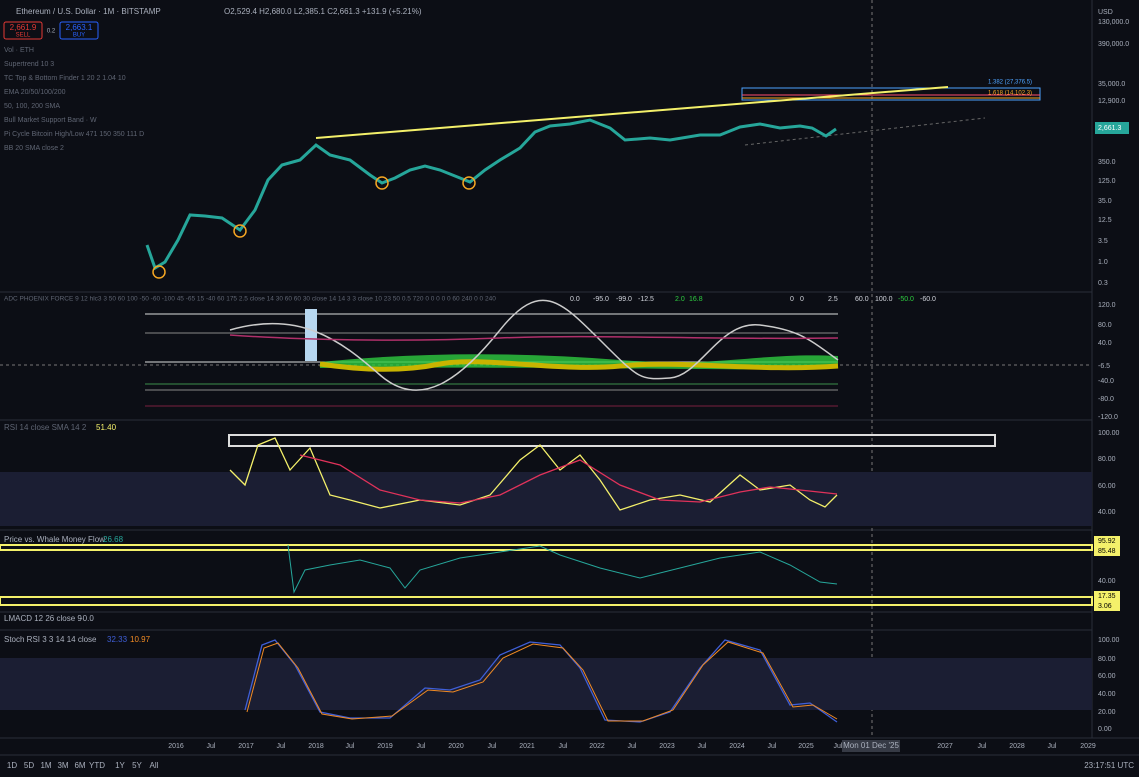  Describe the element at coordinates (1107, 659) in the screenshot. I see `stoch-axis-label: 80.00` at that location.